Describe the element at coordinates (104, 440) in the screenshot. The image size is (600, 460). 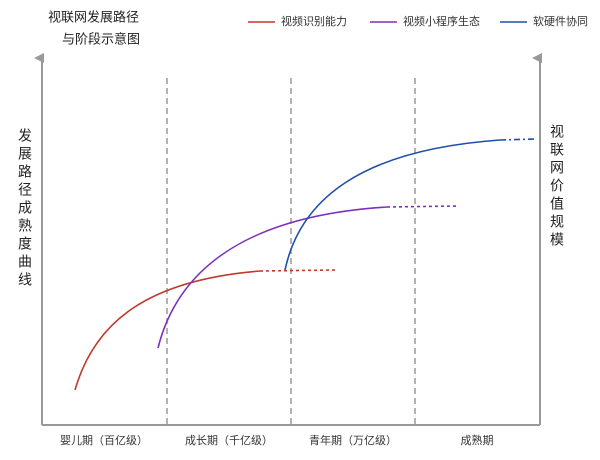
I see `stage-label: 婴儿期（百亿级）` at that location.